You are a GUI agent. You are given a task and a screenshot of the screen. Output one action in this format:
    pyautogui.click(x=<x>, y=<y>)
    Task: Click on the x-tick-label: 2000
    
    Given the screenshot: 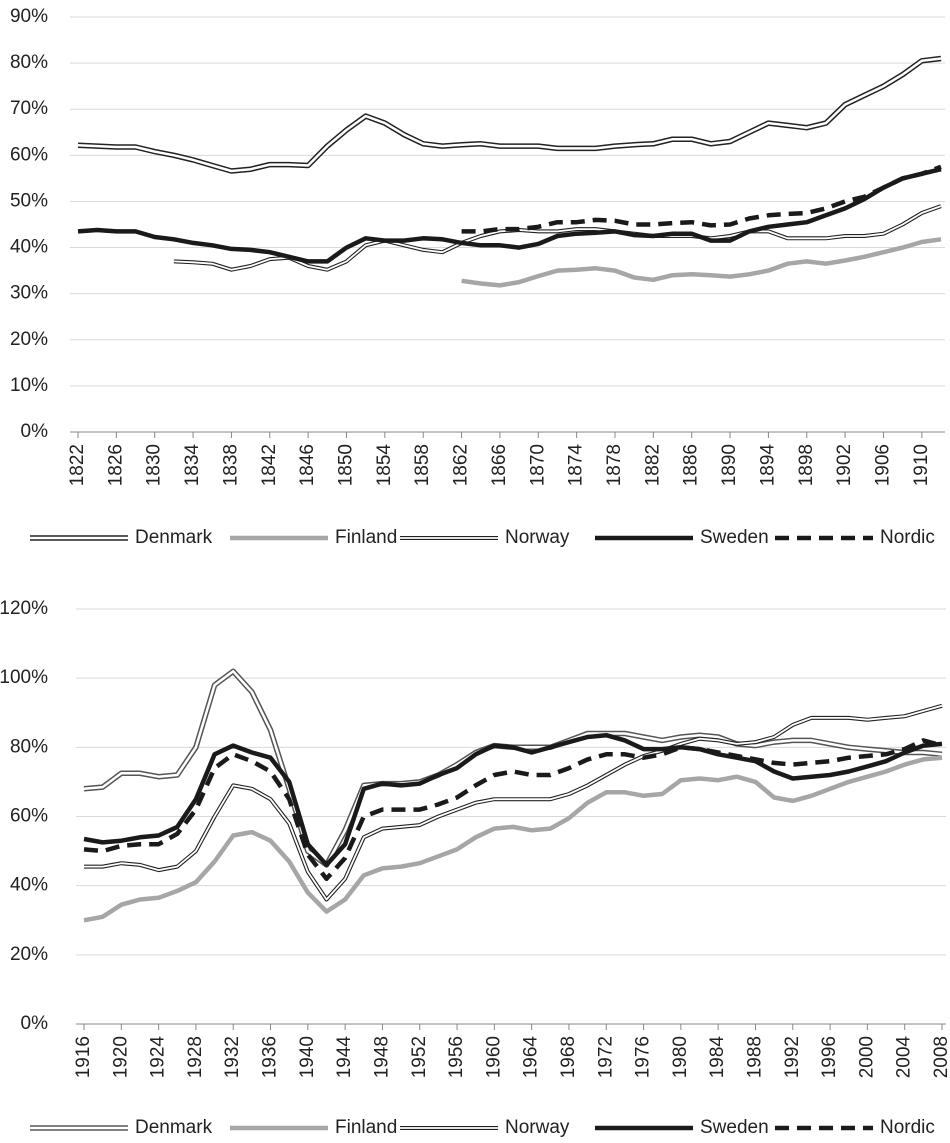 What is the action you would take?
    pyautogui.click(x=866, y=1057)
    